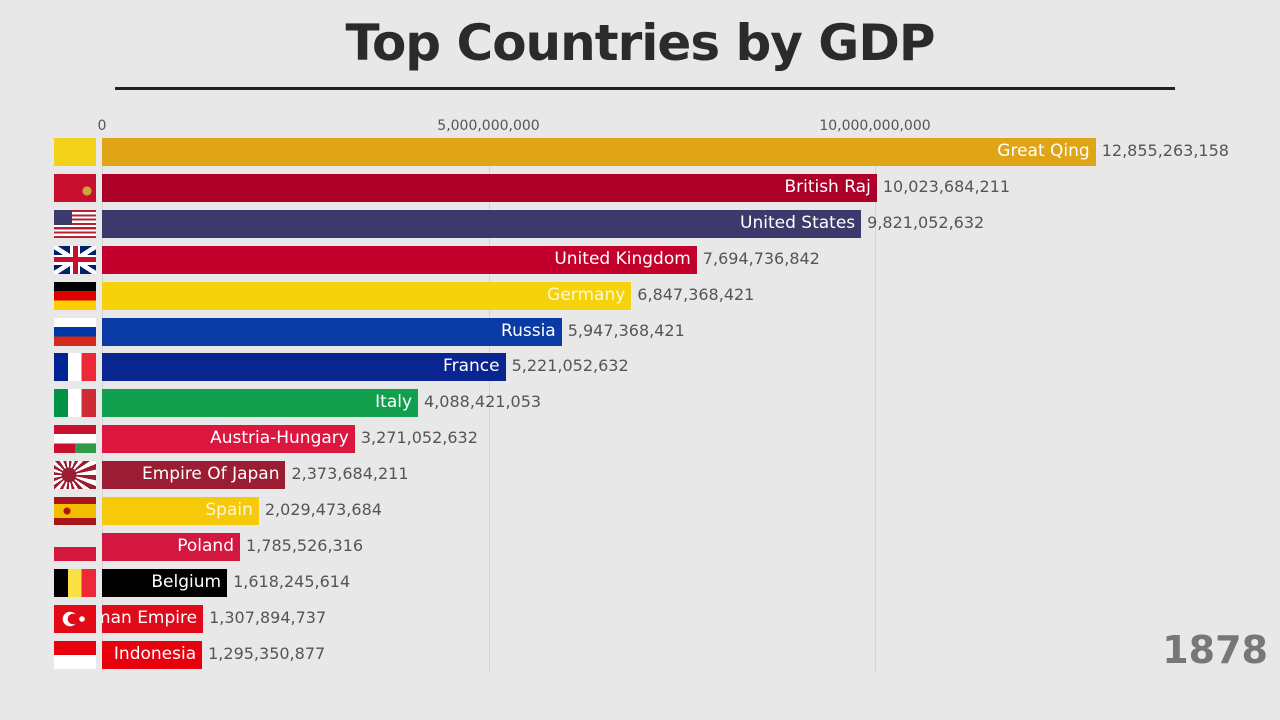 Image resolution: width=1280 pixels, height=720 pixels. Describe the element at coordinates (827, 186) in the screenshot. I see `bar-category-label: British Raj` at that location.